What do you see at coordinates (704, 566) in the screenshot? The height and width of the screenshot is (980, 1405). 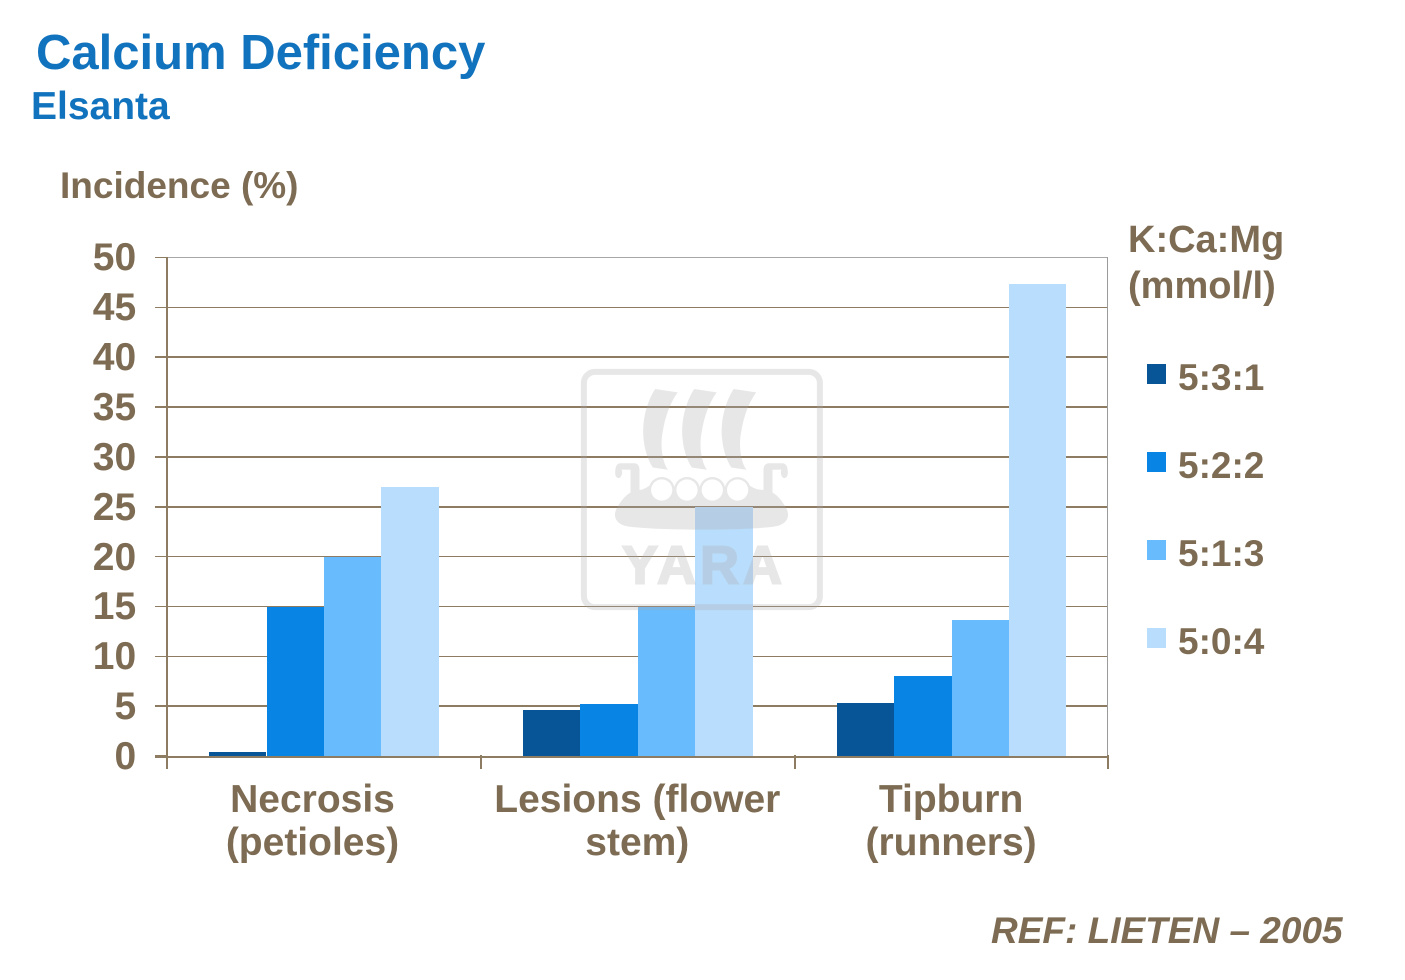 I see `svg-text: YARA` at bounding box center [704, 566].